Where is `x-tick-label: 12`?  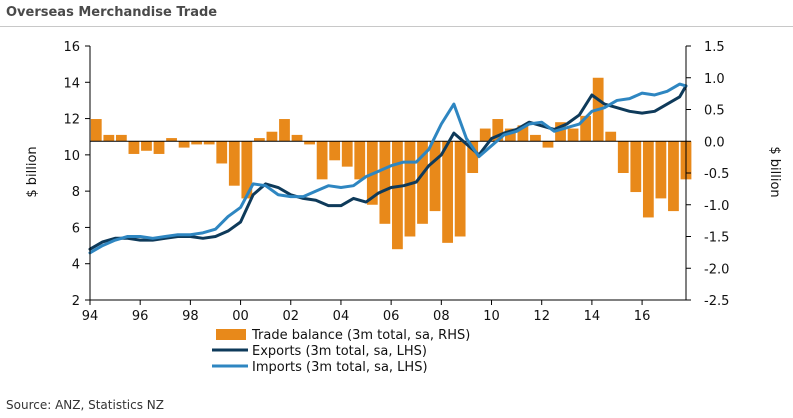 x-tick-label: 12 is located at coordinates (541, 316).